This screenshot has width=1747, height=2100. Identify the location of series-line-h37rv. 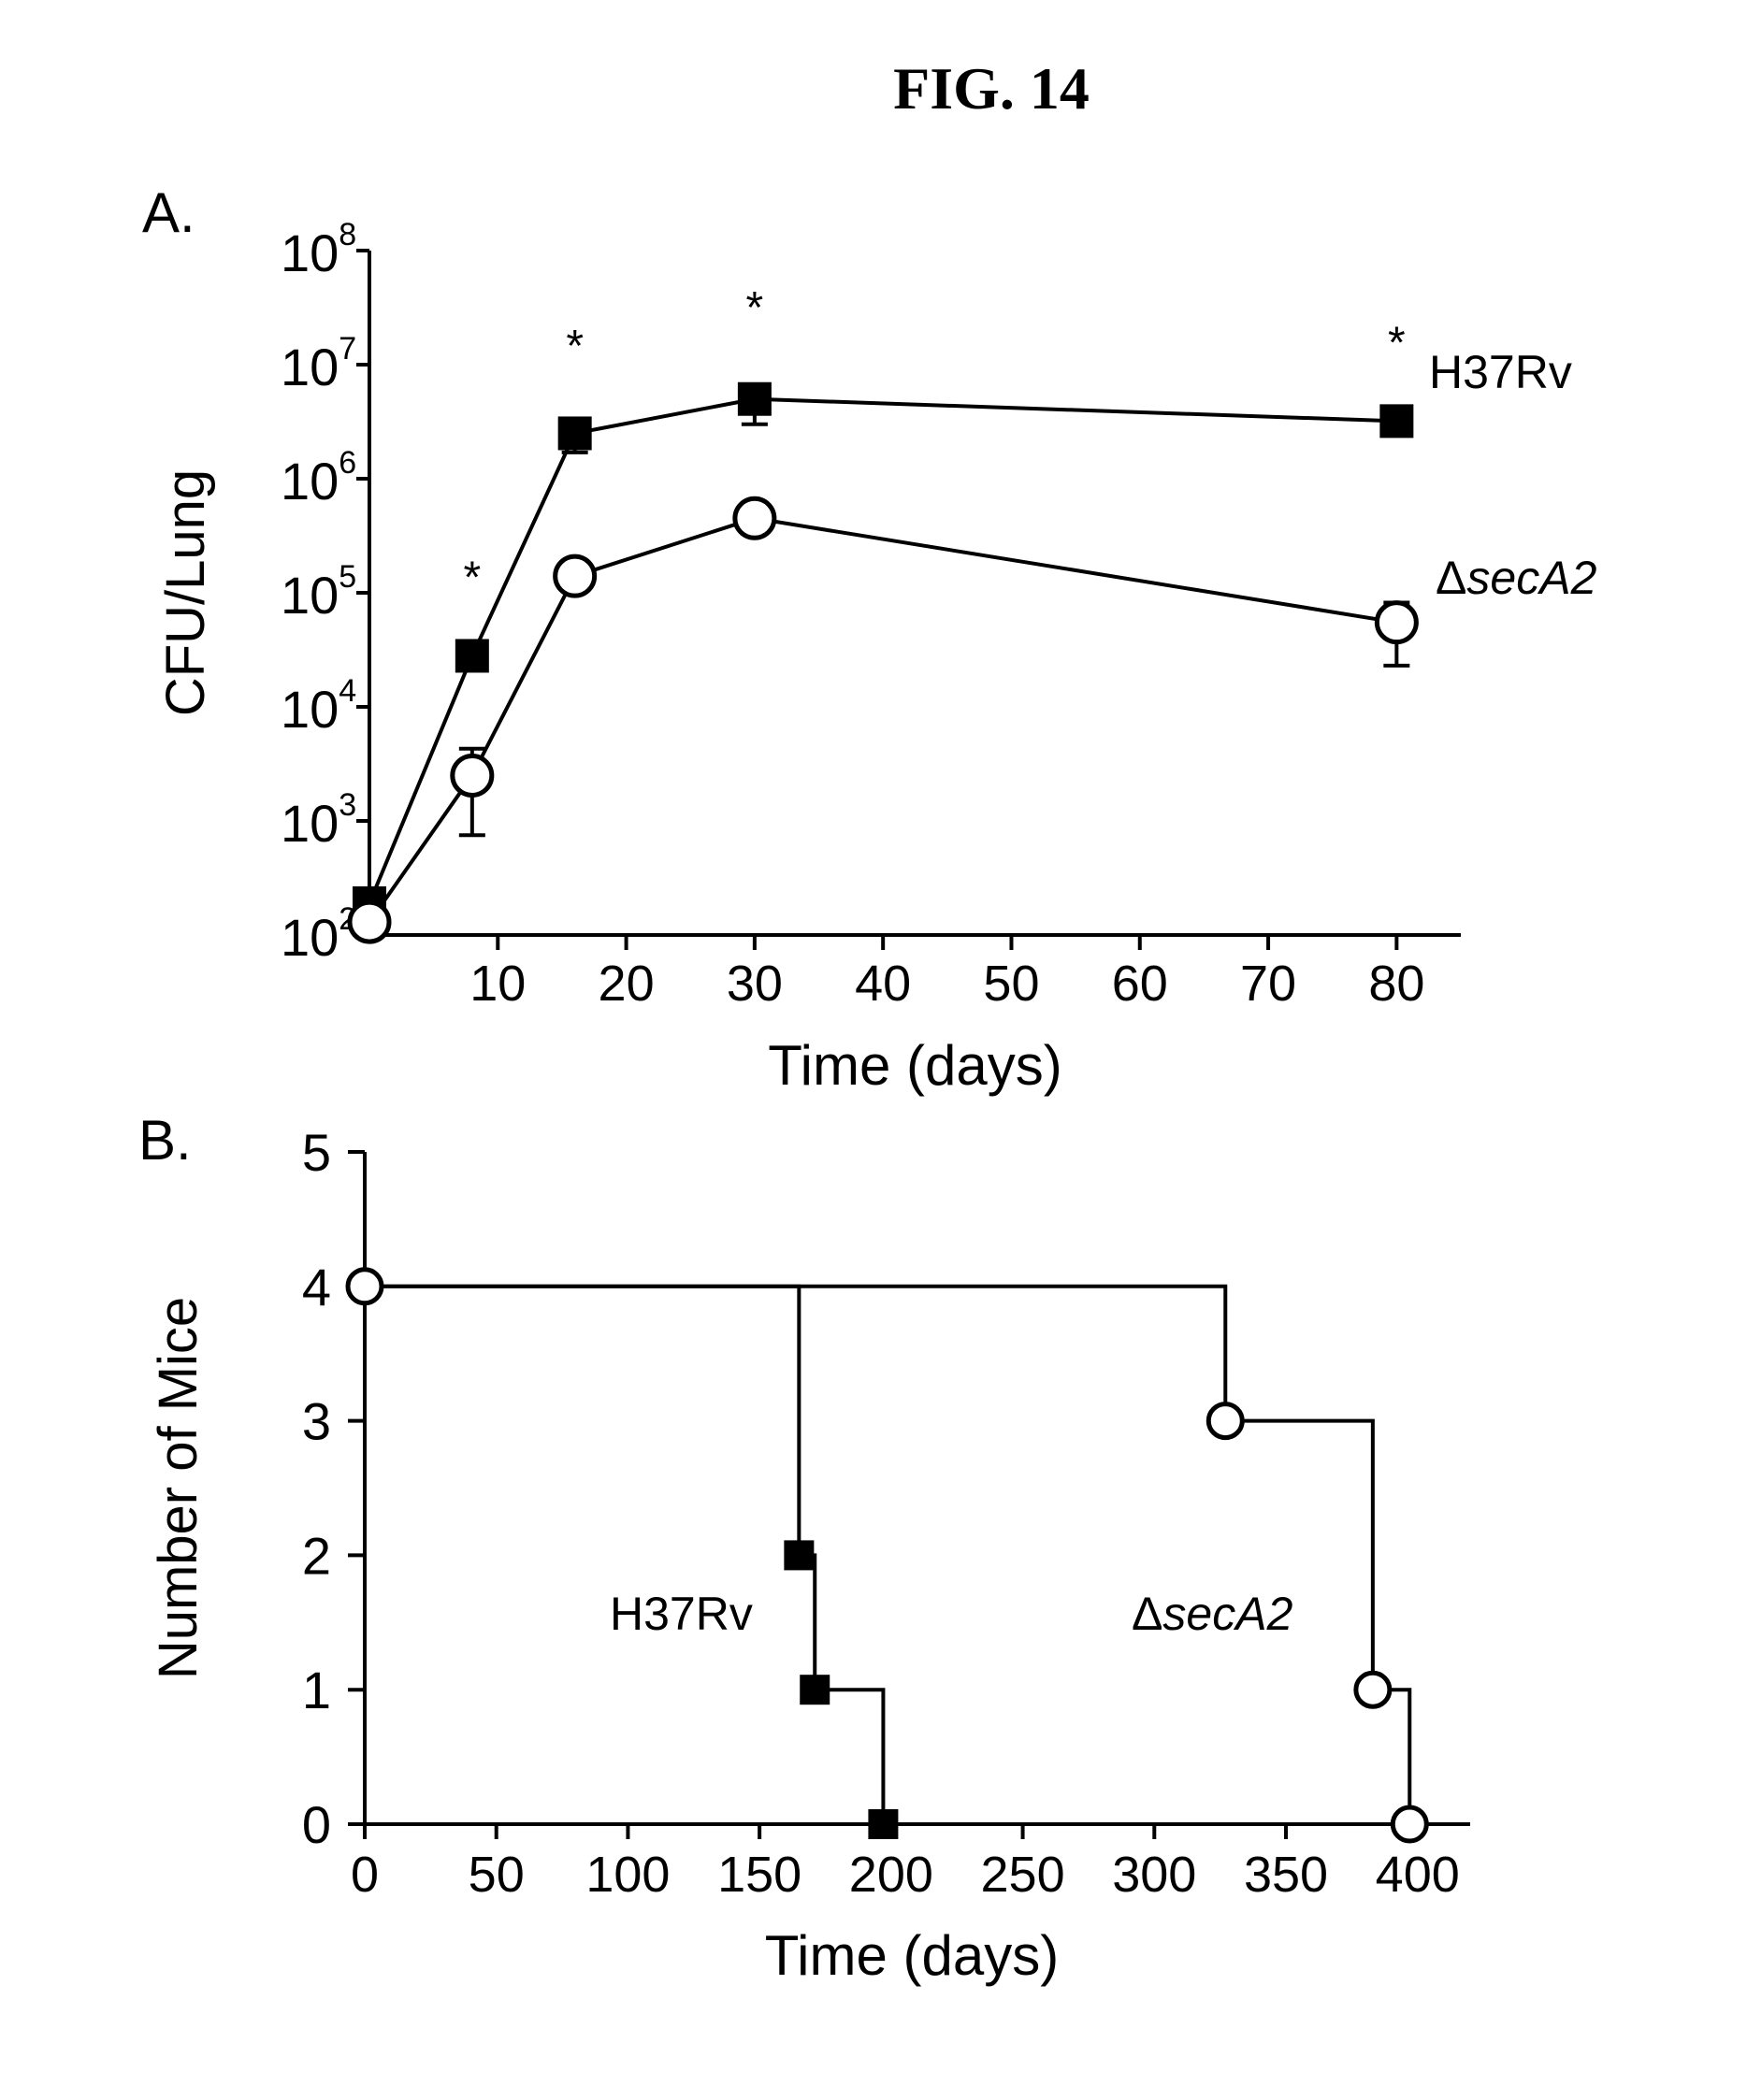
(882, 650).